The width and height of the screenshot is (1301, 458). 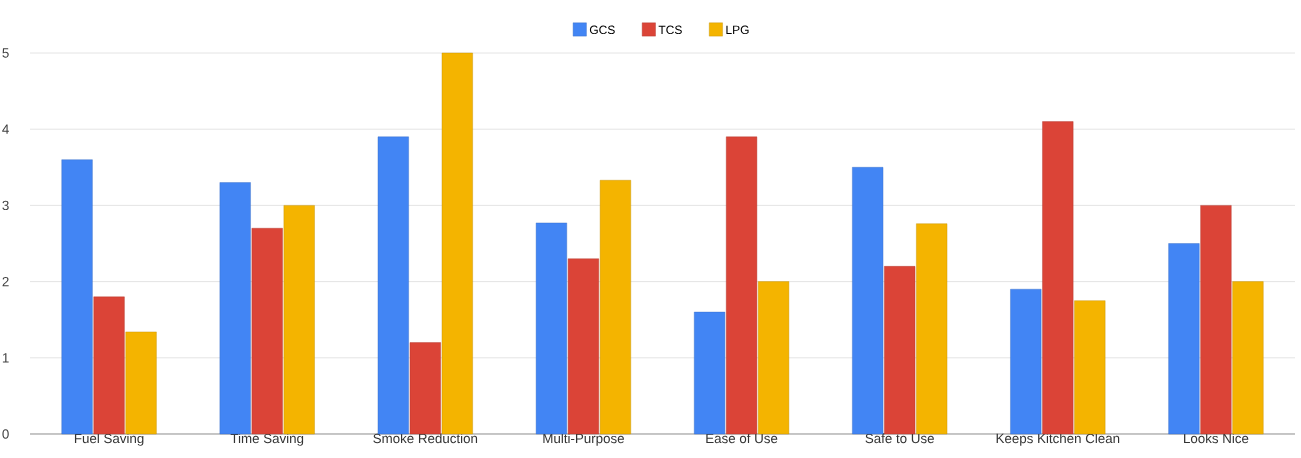 What do you see at coordinates (267, 439) in the screenshot?
I see `x-tick-label: Time Saving` at bounding box center [267, 439].